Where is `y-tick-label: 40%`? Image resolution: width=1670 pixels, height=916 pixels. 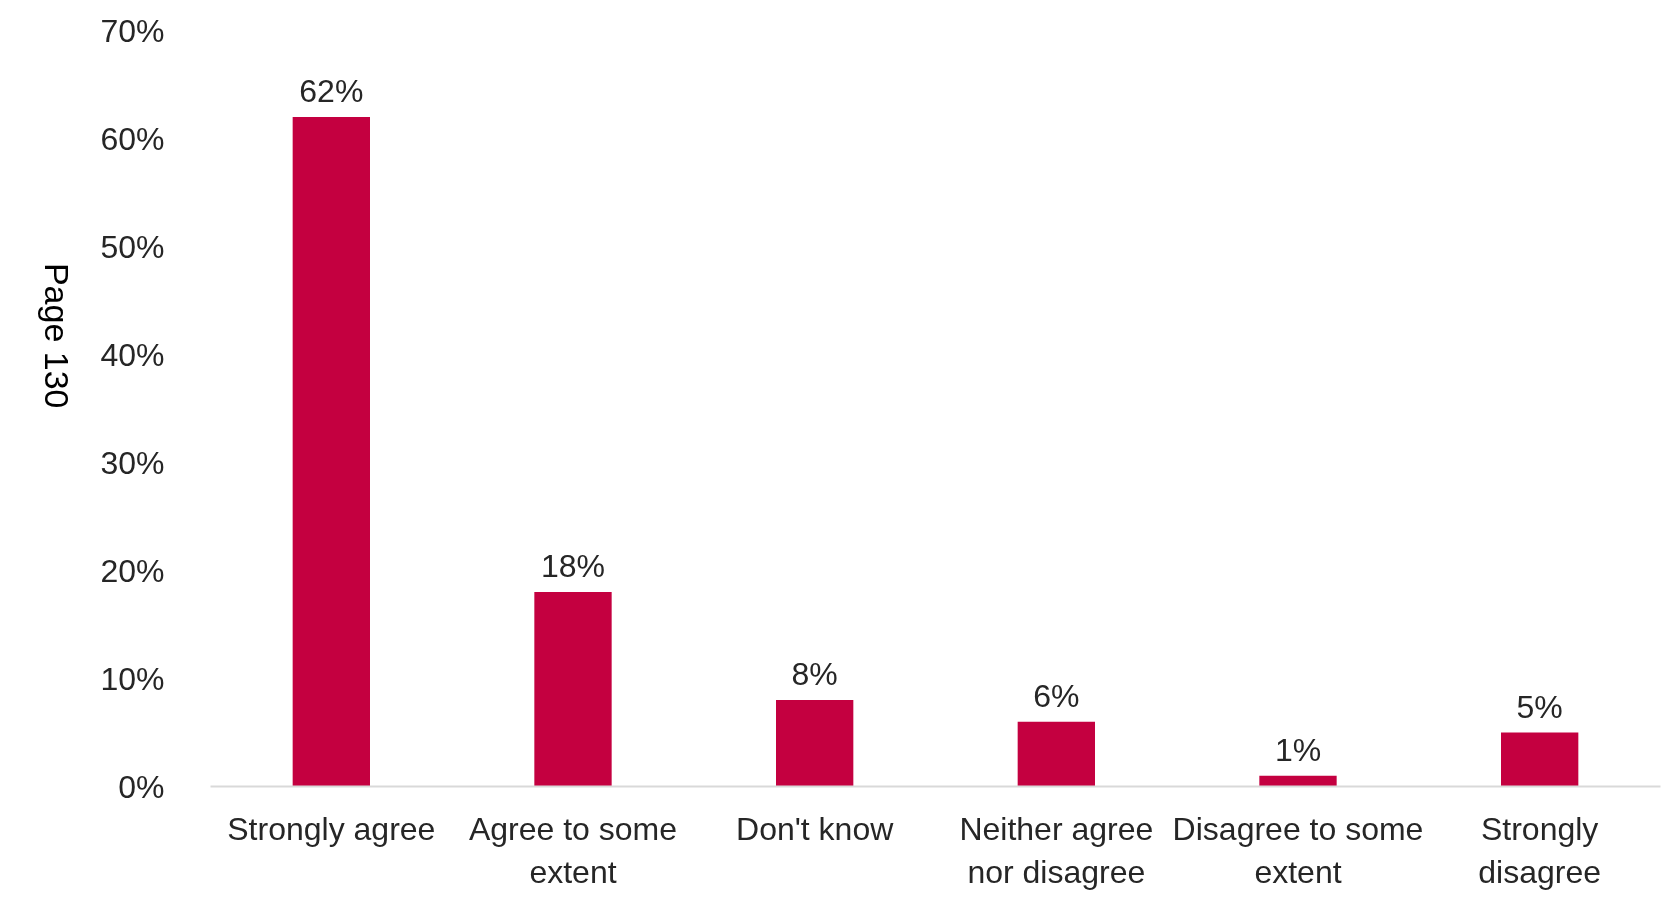
y-tick-label: 40% is located at coordinates (132, 354).